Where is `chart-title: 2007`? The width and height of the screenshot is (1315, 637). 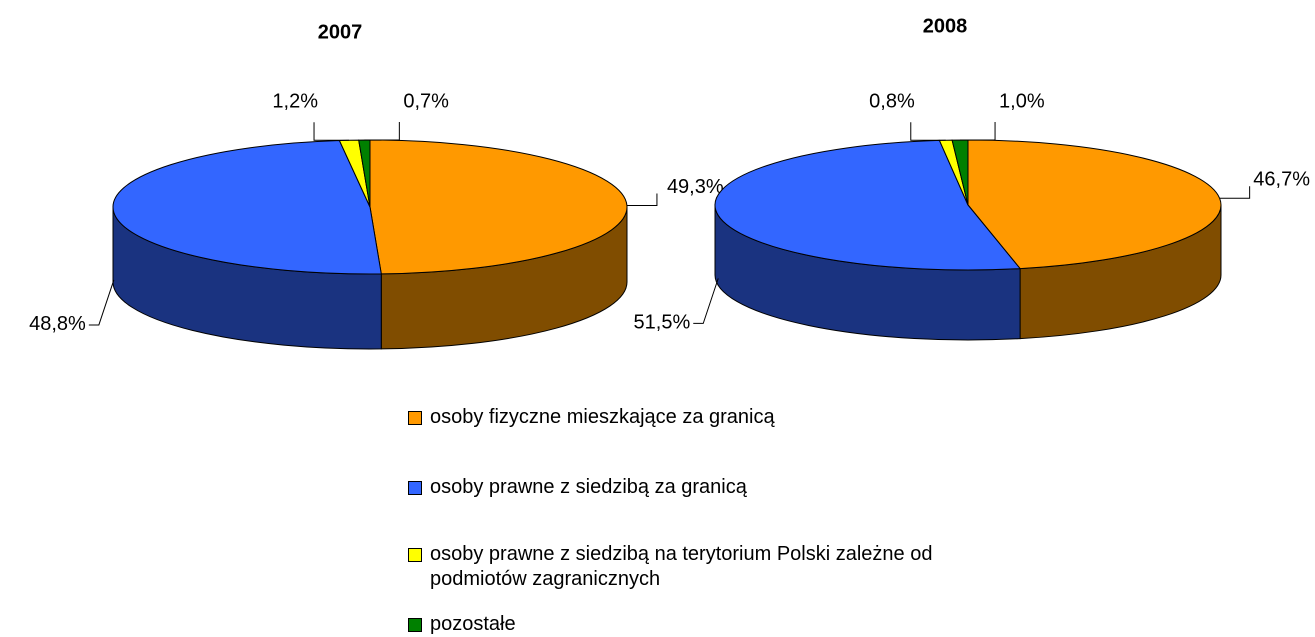 chart-title: 2007 is located at coordinates (340, 32).